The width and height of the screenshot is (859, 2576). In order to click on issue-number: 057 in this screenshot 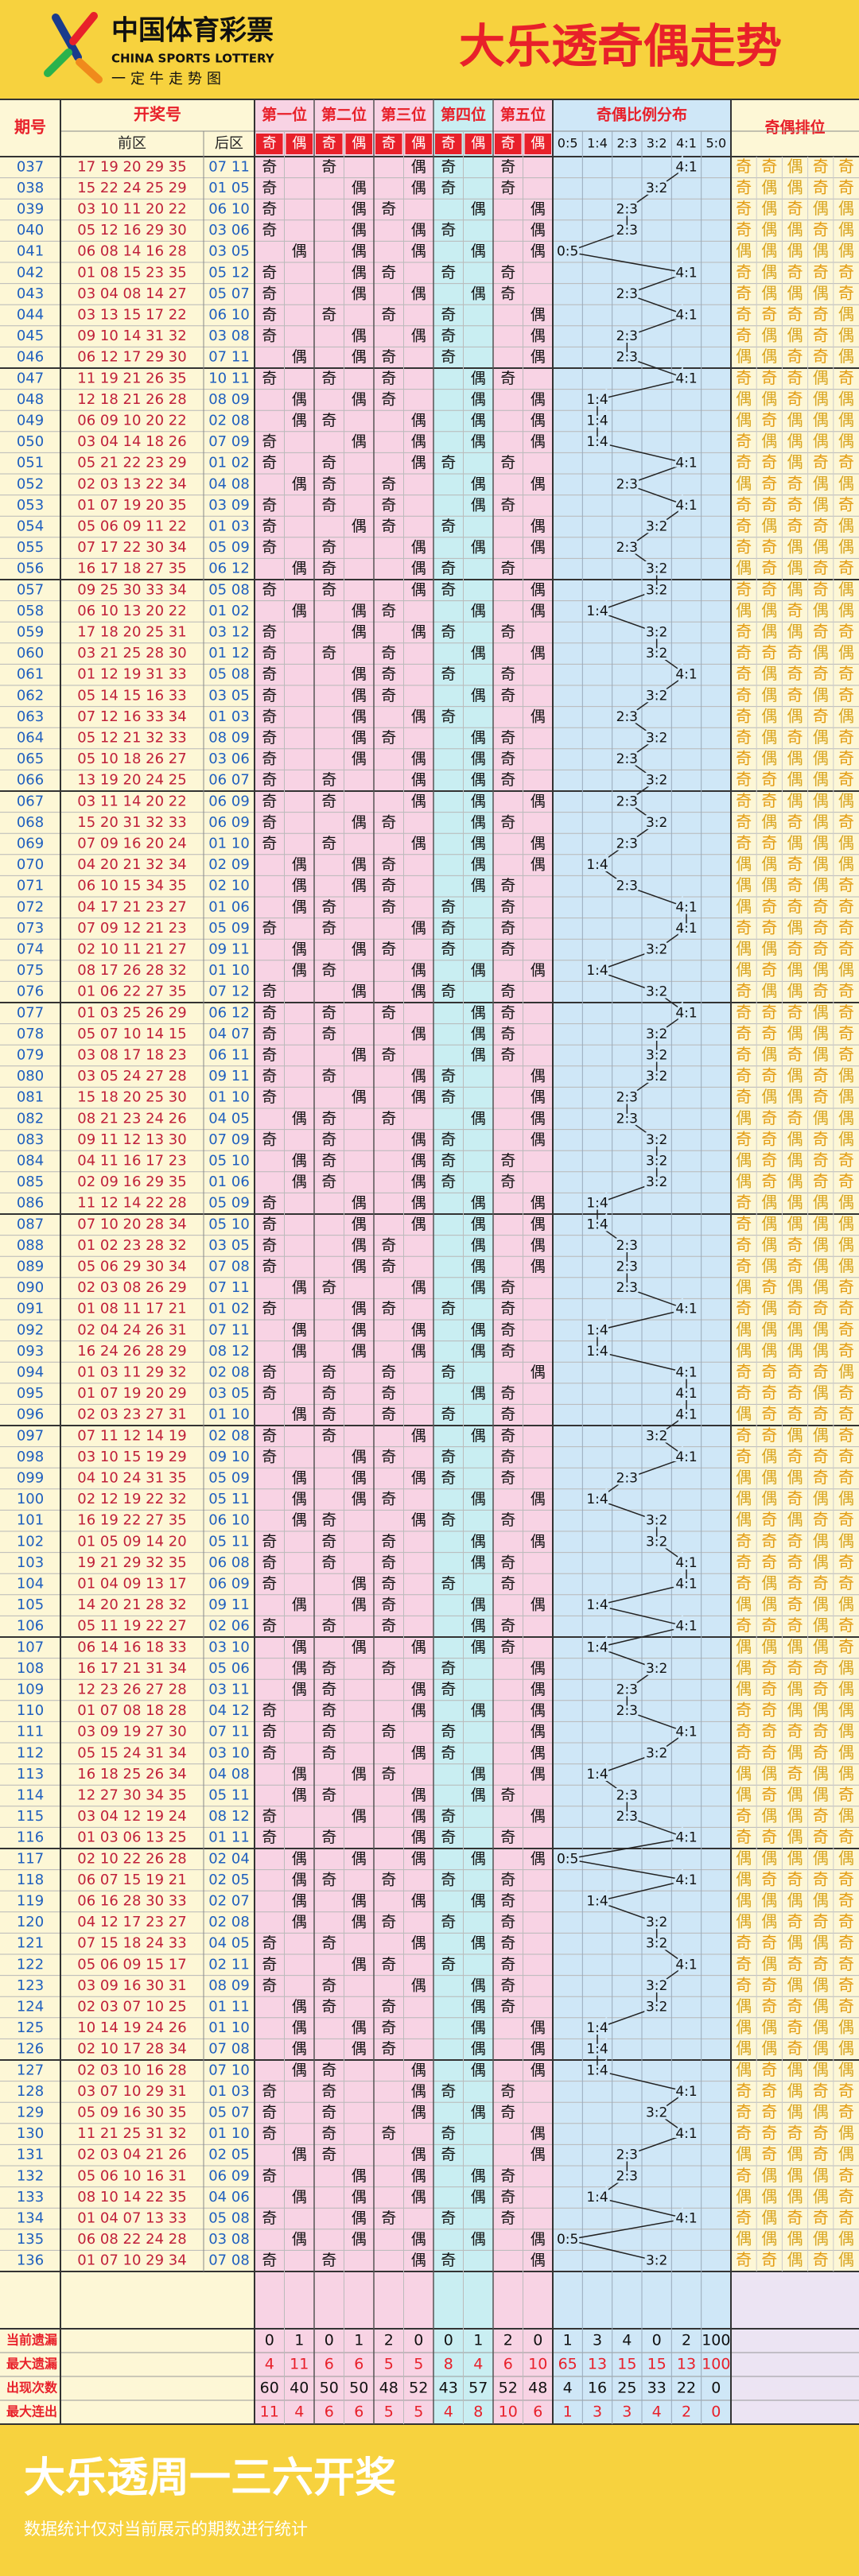, I will do `click(30, 589)`.